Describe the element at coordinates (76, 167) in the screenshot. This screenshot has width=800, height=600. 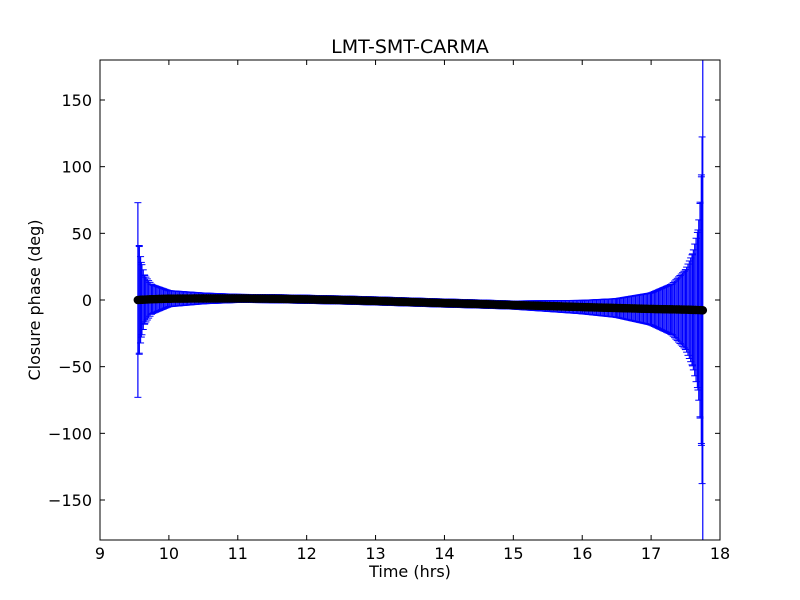
I see `y-tick-label: 100` at that location.